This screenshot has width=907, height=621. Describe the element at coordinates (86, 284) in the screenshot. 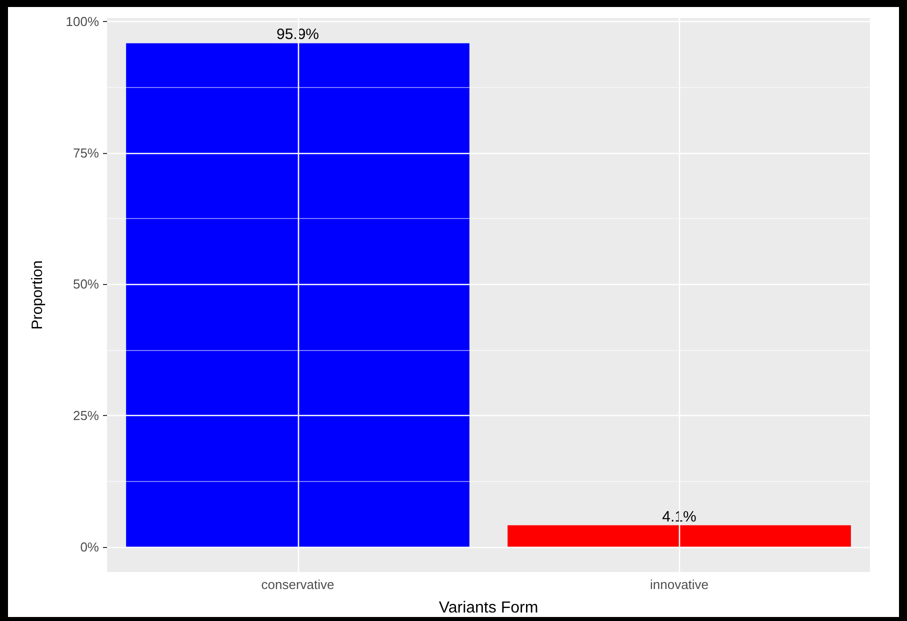

I see `y-tick-label: 50%` at that location.